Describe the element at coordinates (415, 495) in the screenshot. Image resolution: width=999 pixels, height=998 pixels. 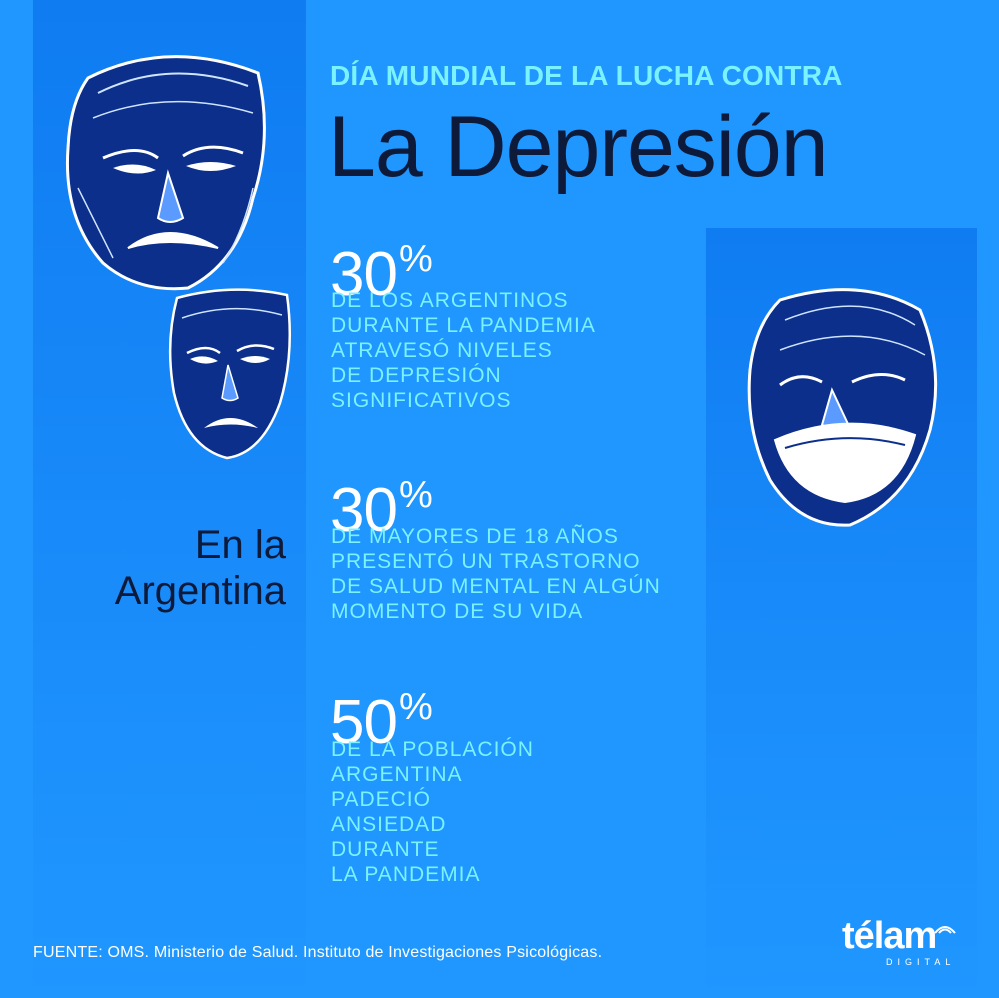
I see `stat-2-unit: %` at that location.